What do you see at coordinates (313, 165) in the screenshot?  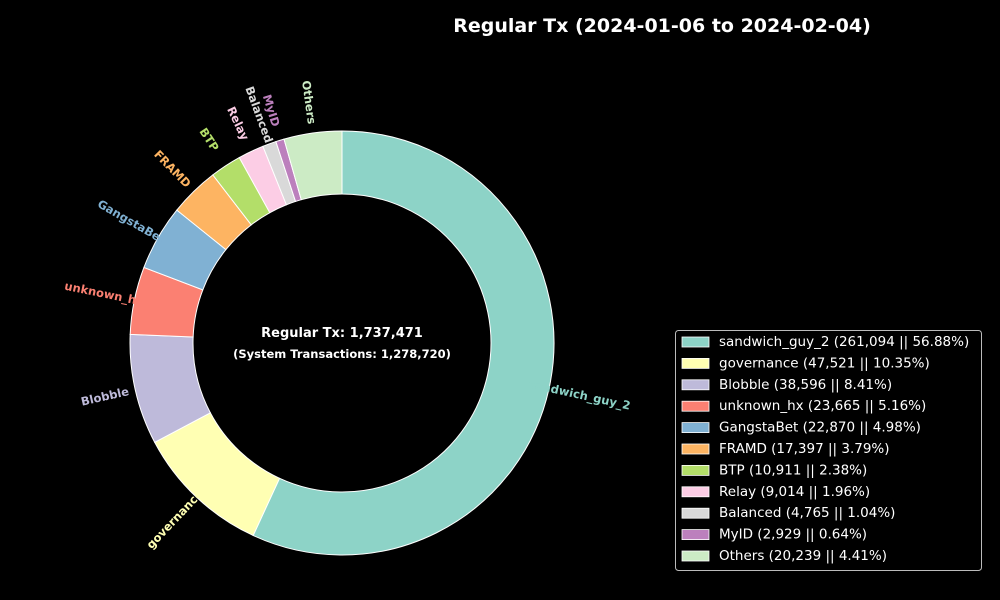 I see `donut-slice-others` at bounding box center [313, 165].